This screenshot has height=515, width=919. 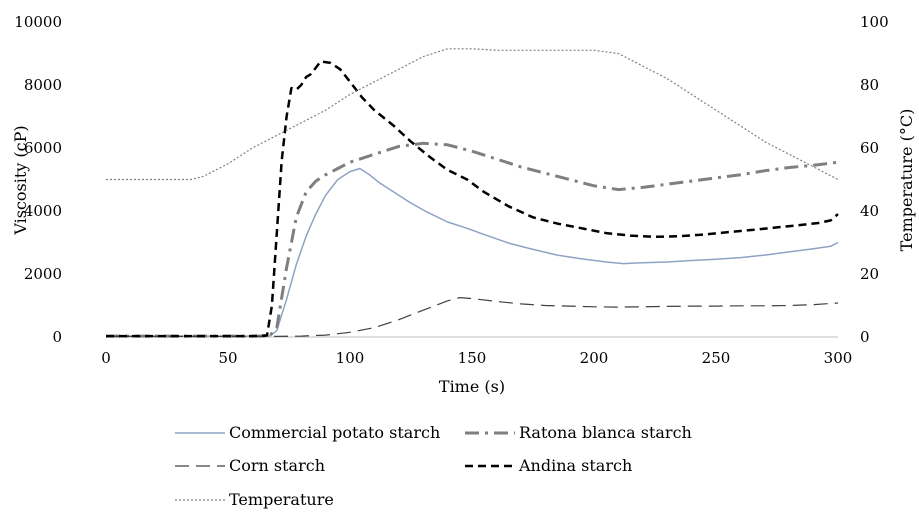 What do you see at coordinates (334, 432) in the screenshot?
I see `legend-label: Commercial potato starch` at bounding box center [334, 432].